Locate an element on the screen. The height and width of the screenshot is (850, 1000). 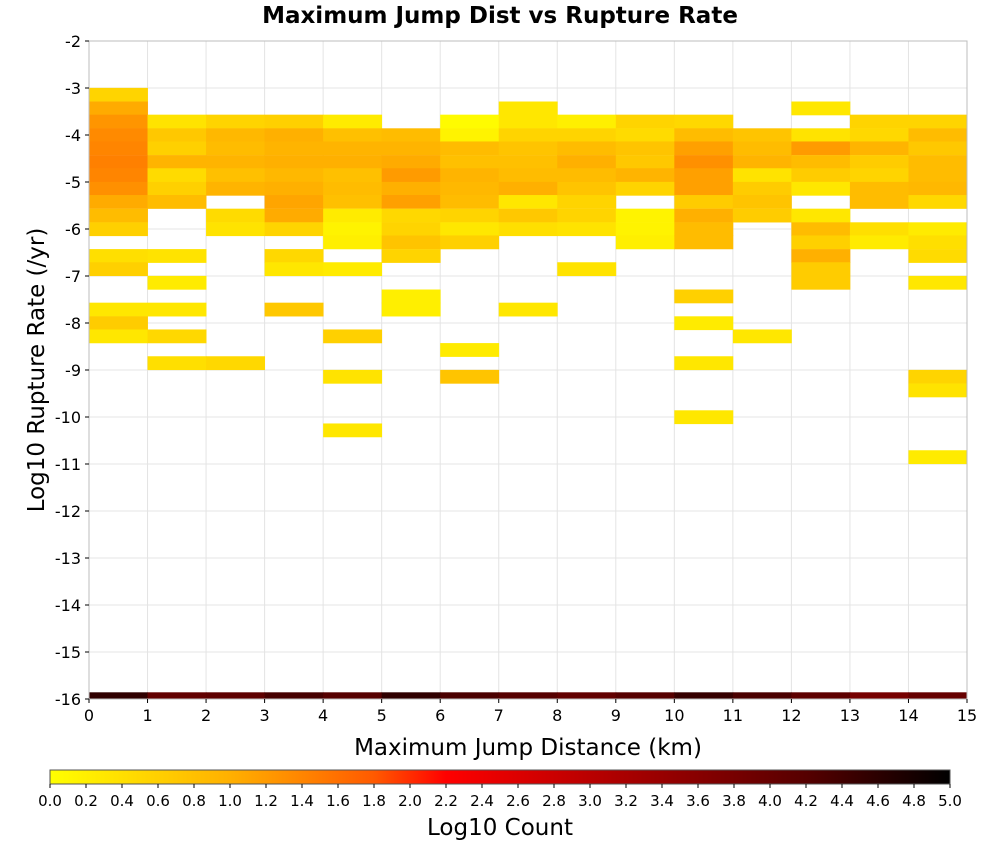
x-tick-label: 9 is located at coordinates (616, 715).